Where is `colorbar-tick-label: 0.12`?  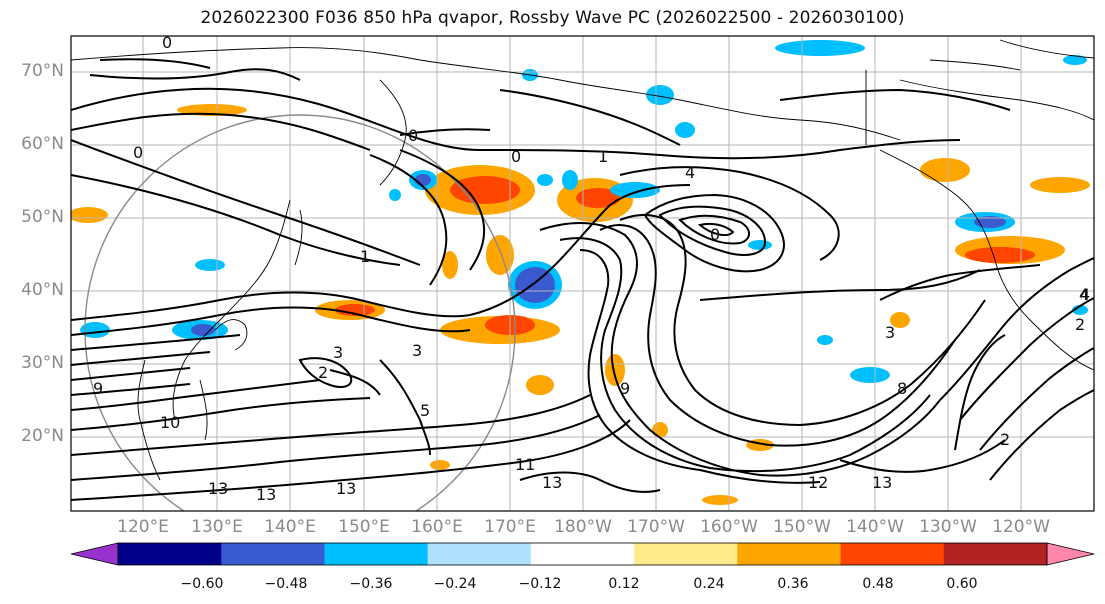 colorbar-tick-label: 0.12 is located at coordinates (624, 584).